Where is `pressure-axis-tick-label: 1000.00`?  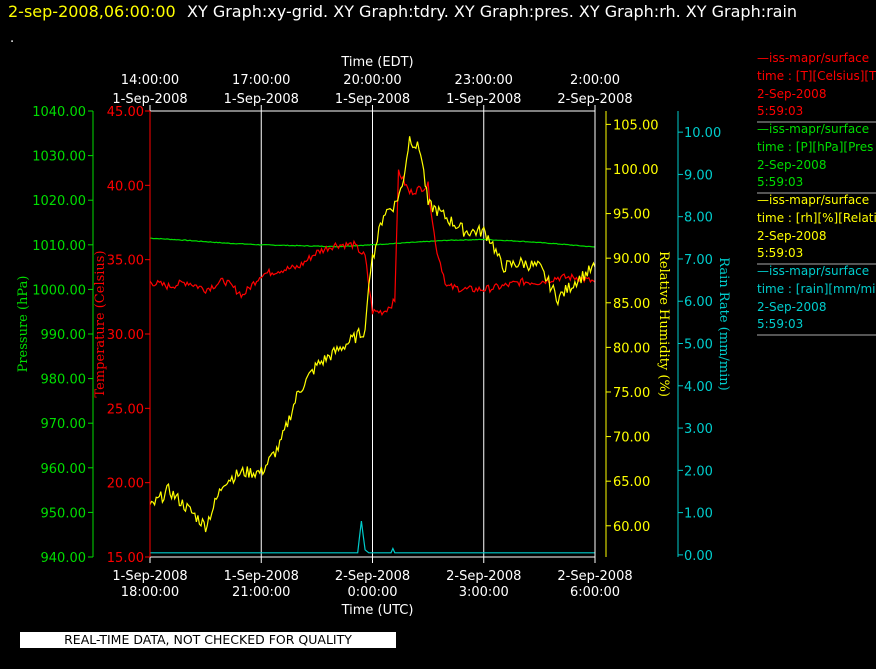
pressure-axis-tick-label: 1000.00 is located at coordinates (59, 290).